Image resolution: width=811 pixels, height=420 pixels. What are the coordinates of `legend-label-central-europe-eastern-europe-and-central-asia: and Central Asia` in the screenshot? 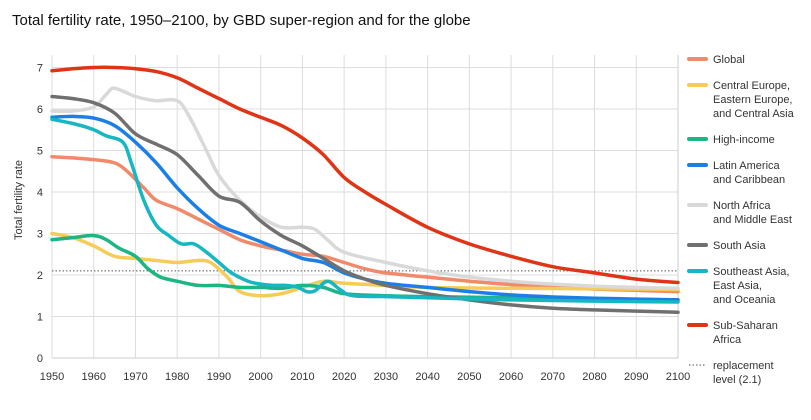 It's located at (754, 114).